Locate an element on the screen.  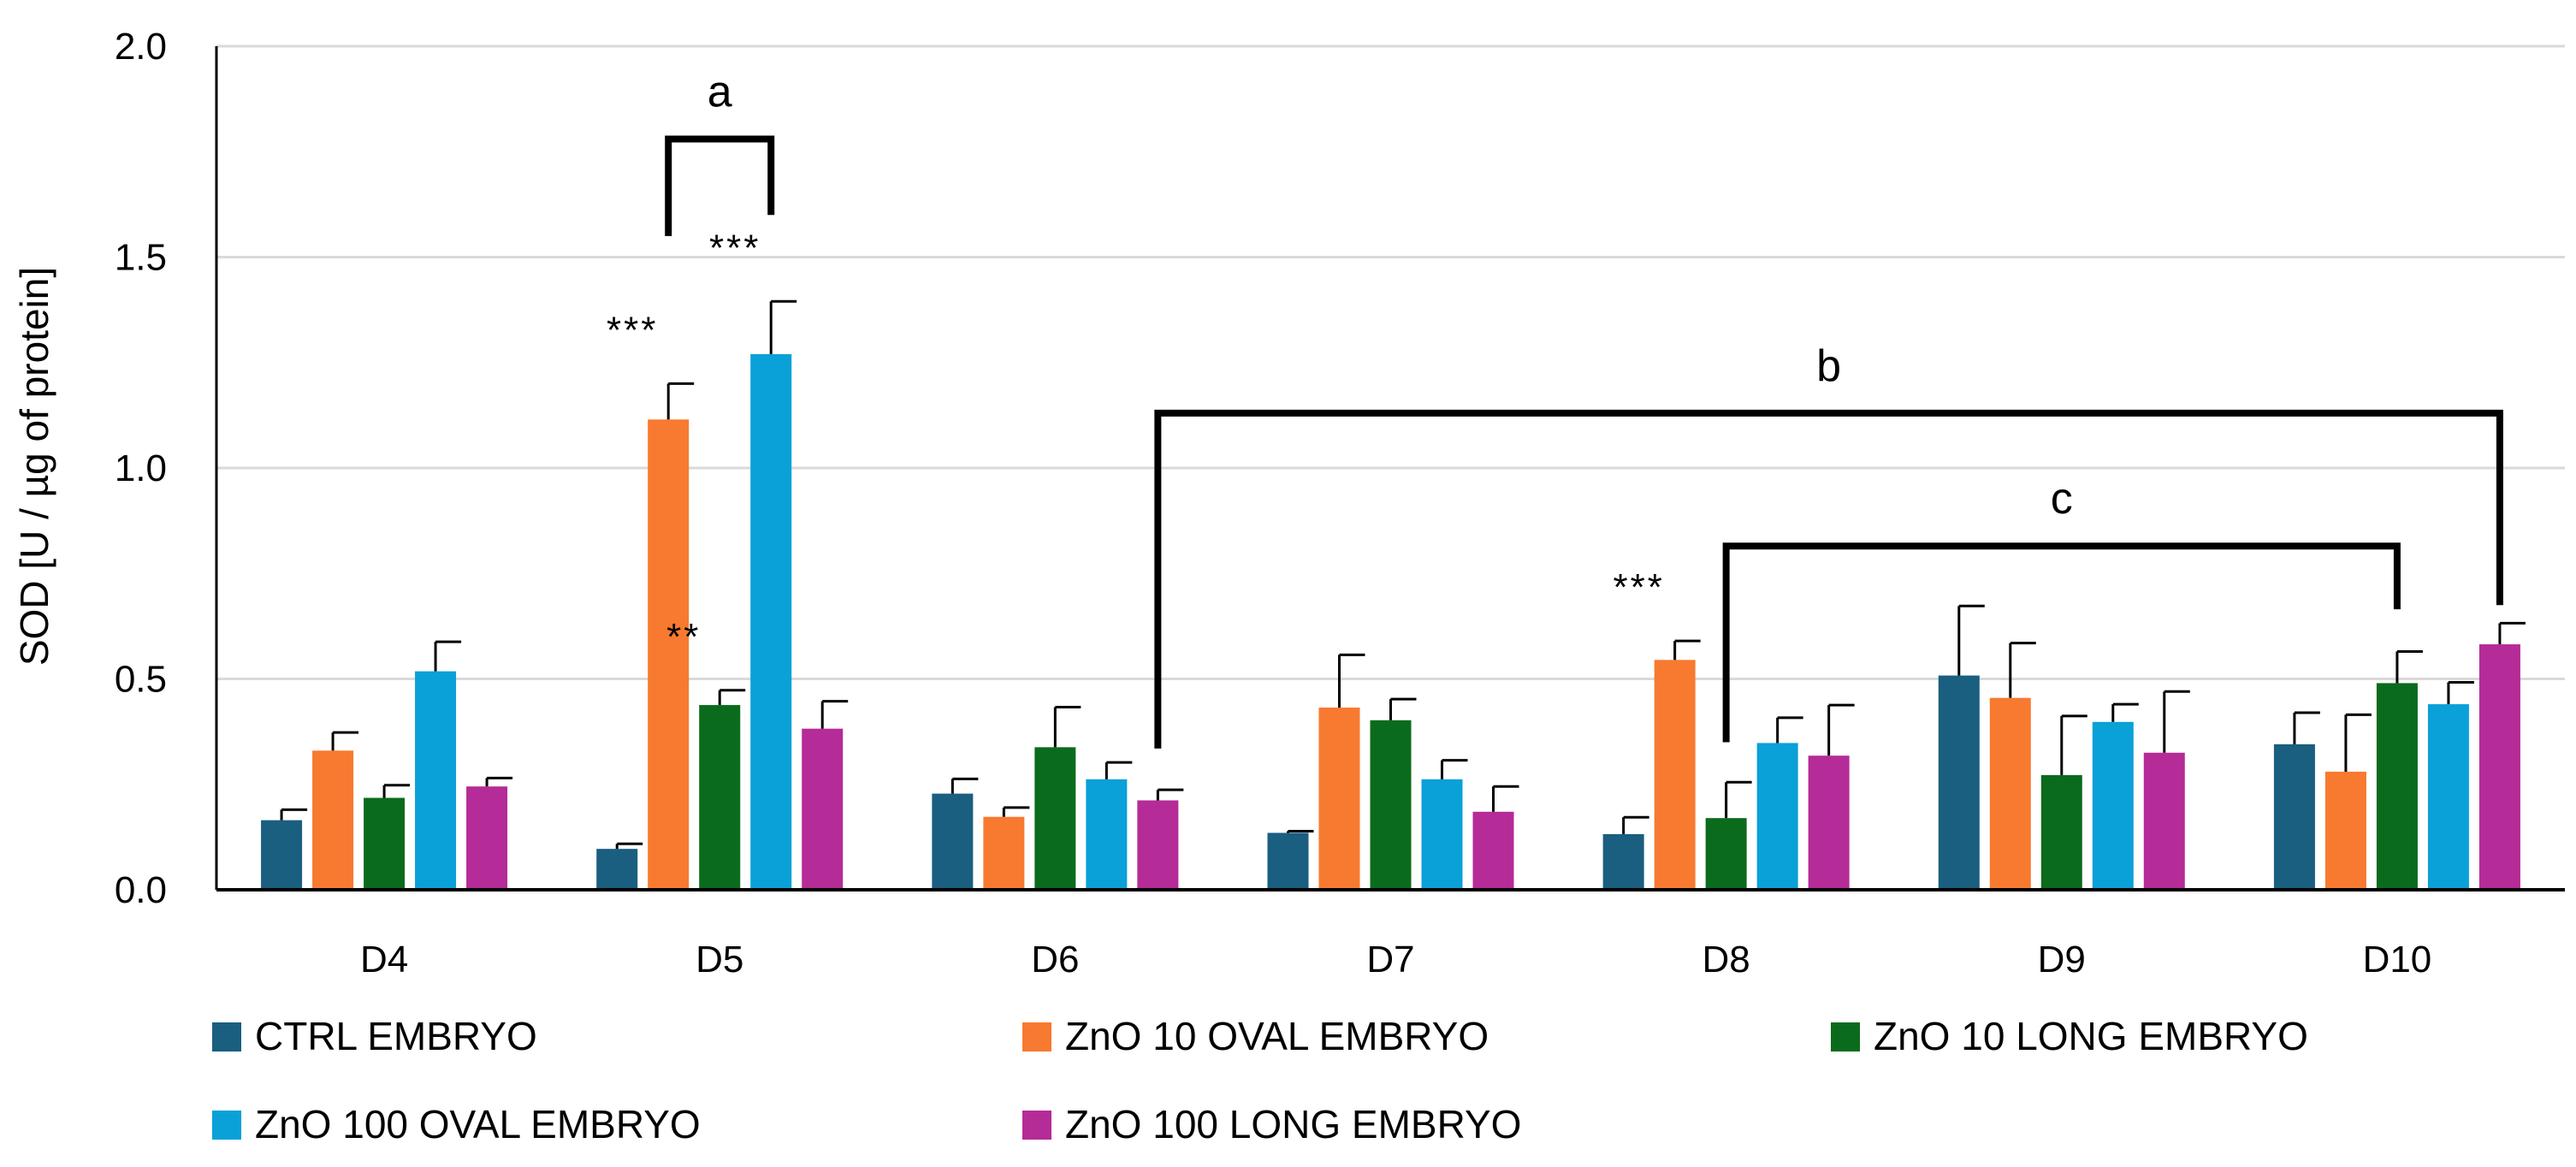
x-tick-label: D5 is located at coordinates (719, 960).